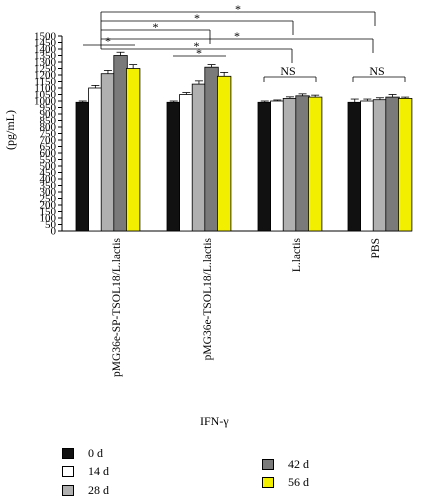 The height and width of the screenshot is (500, 425). Describe the element at coordinates (48, 154) in the screenshot. I see `y-tick-label: 600` at that location.